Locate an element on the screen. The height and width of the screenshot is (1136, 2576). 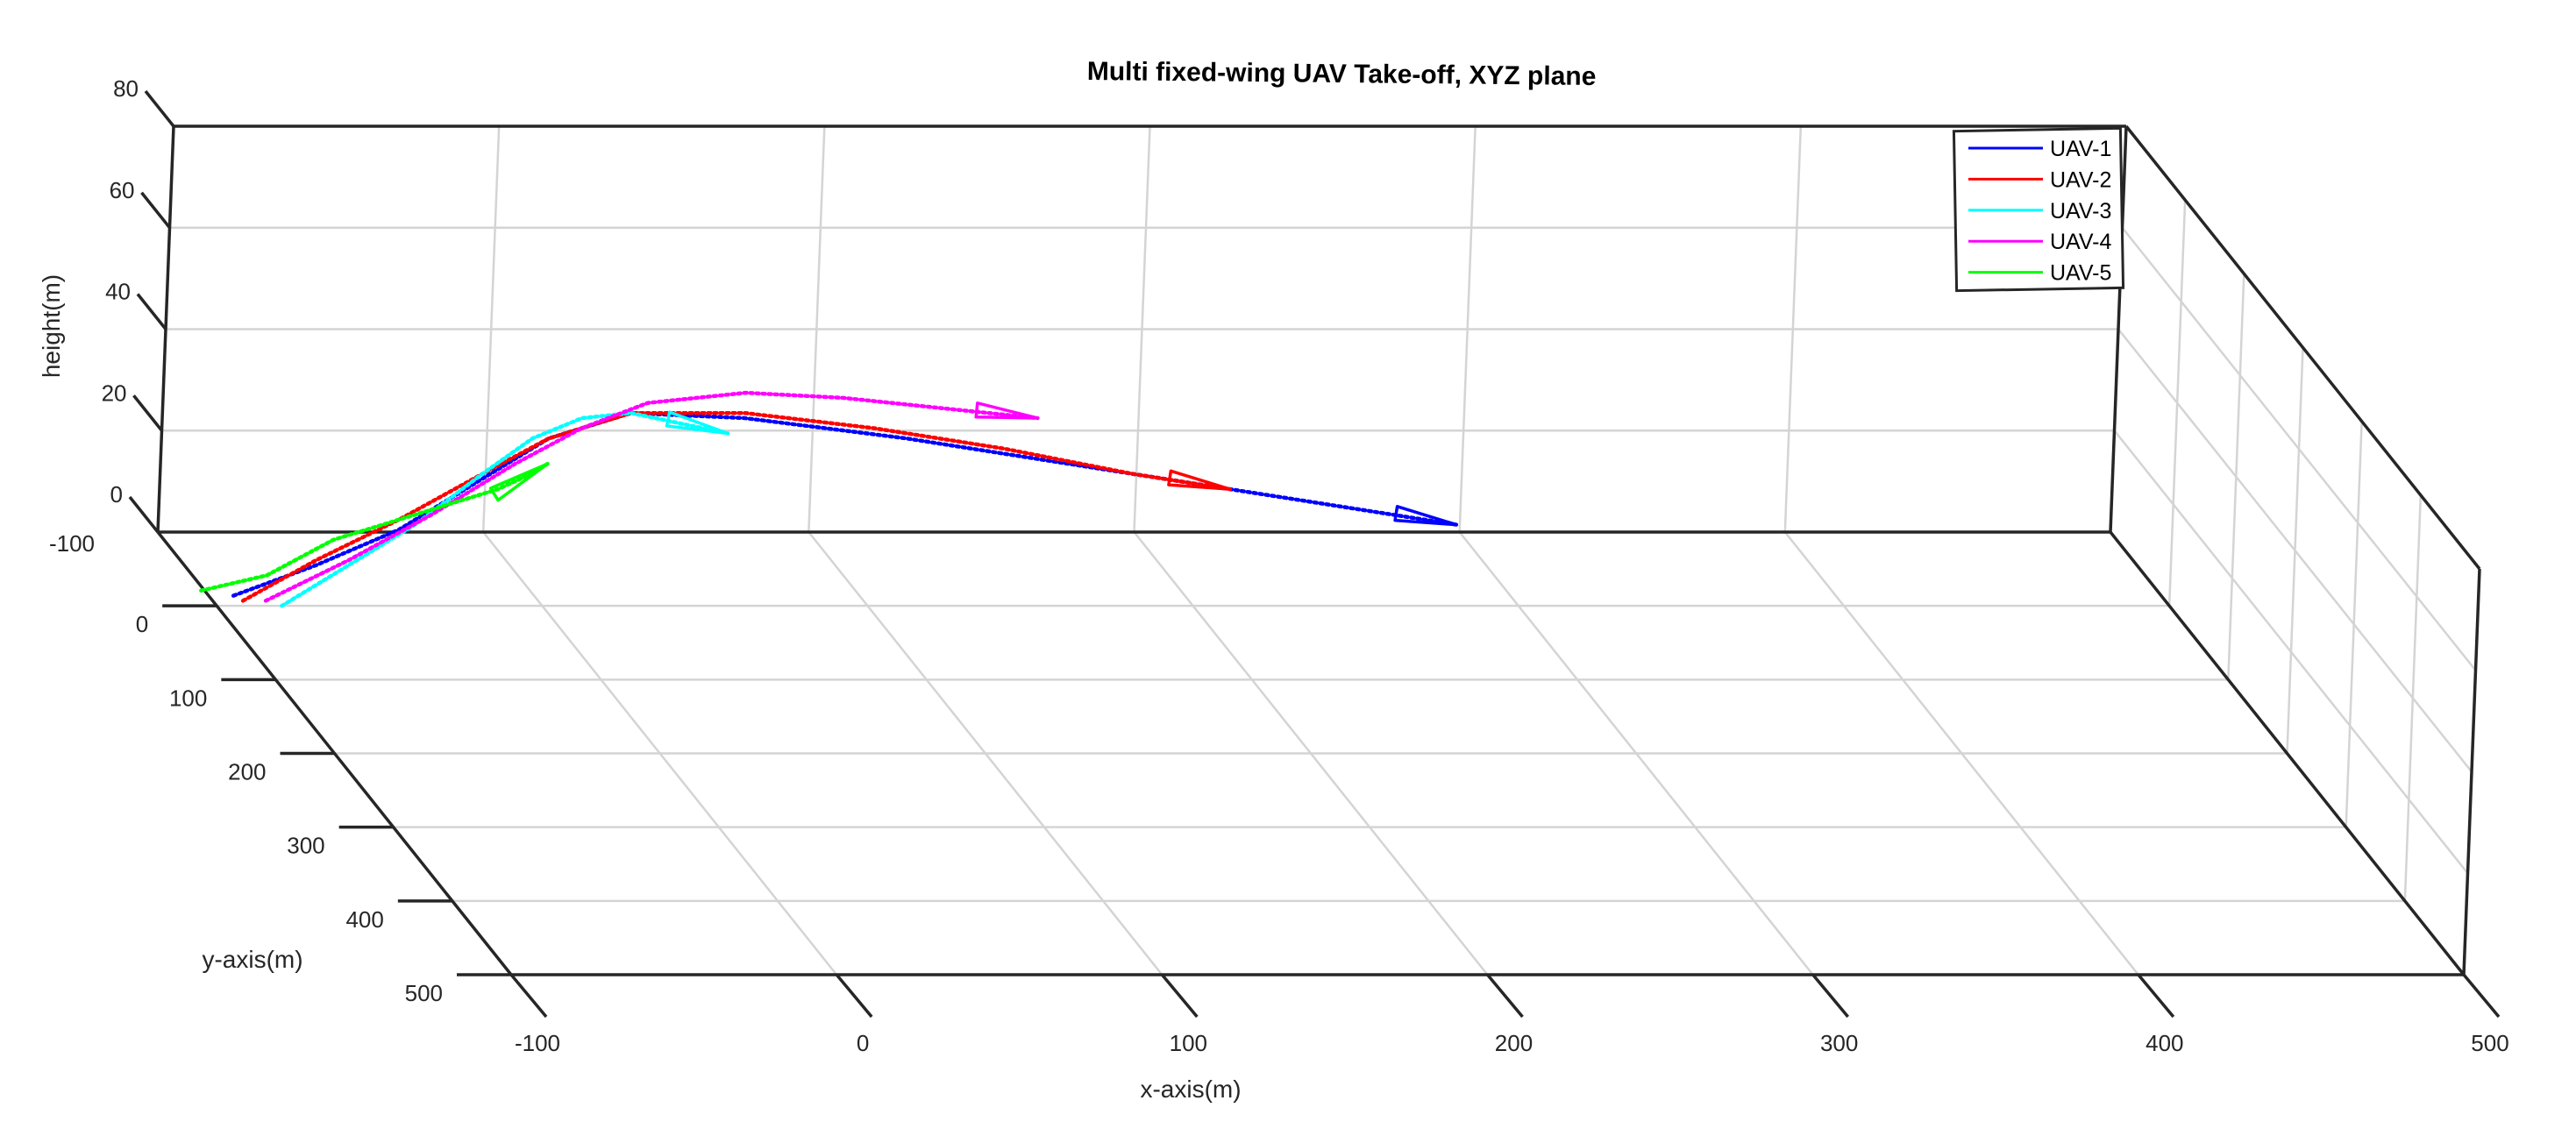
legend-label-uav-1: UAV-1 is located at coordinates (2080, 149).